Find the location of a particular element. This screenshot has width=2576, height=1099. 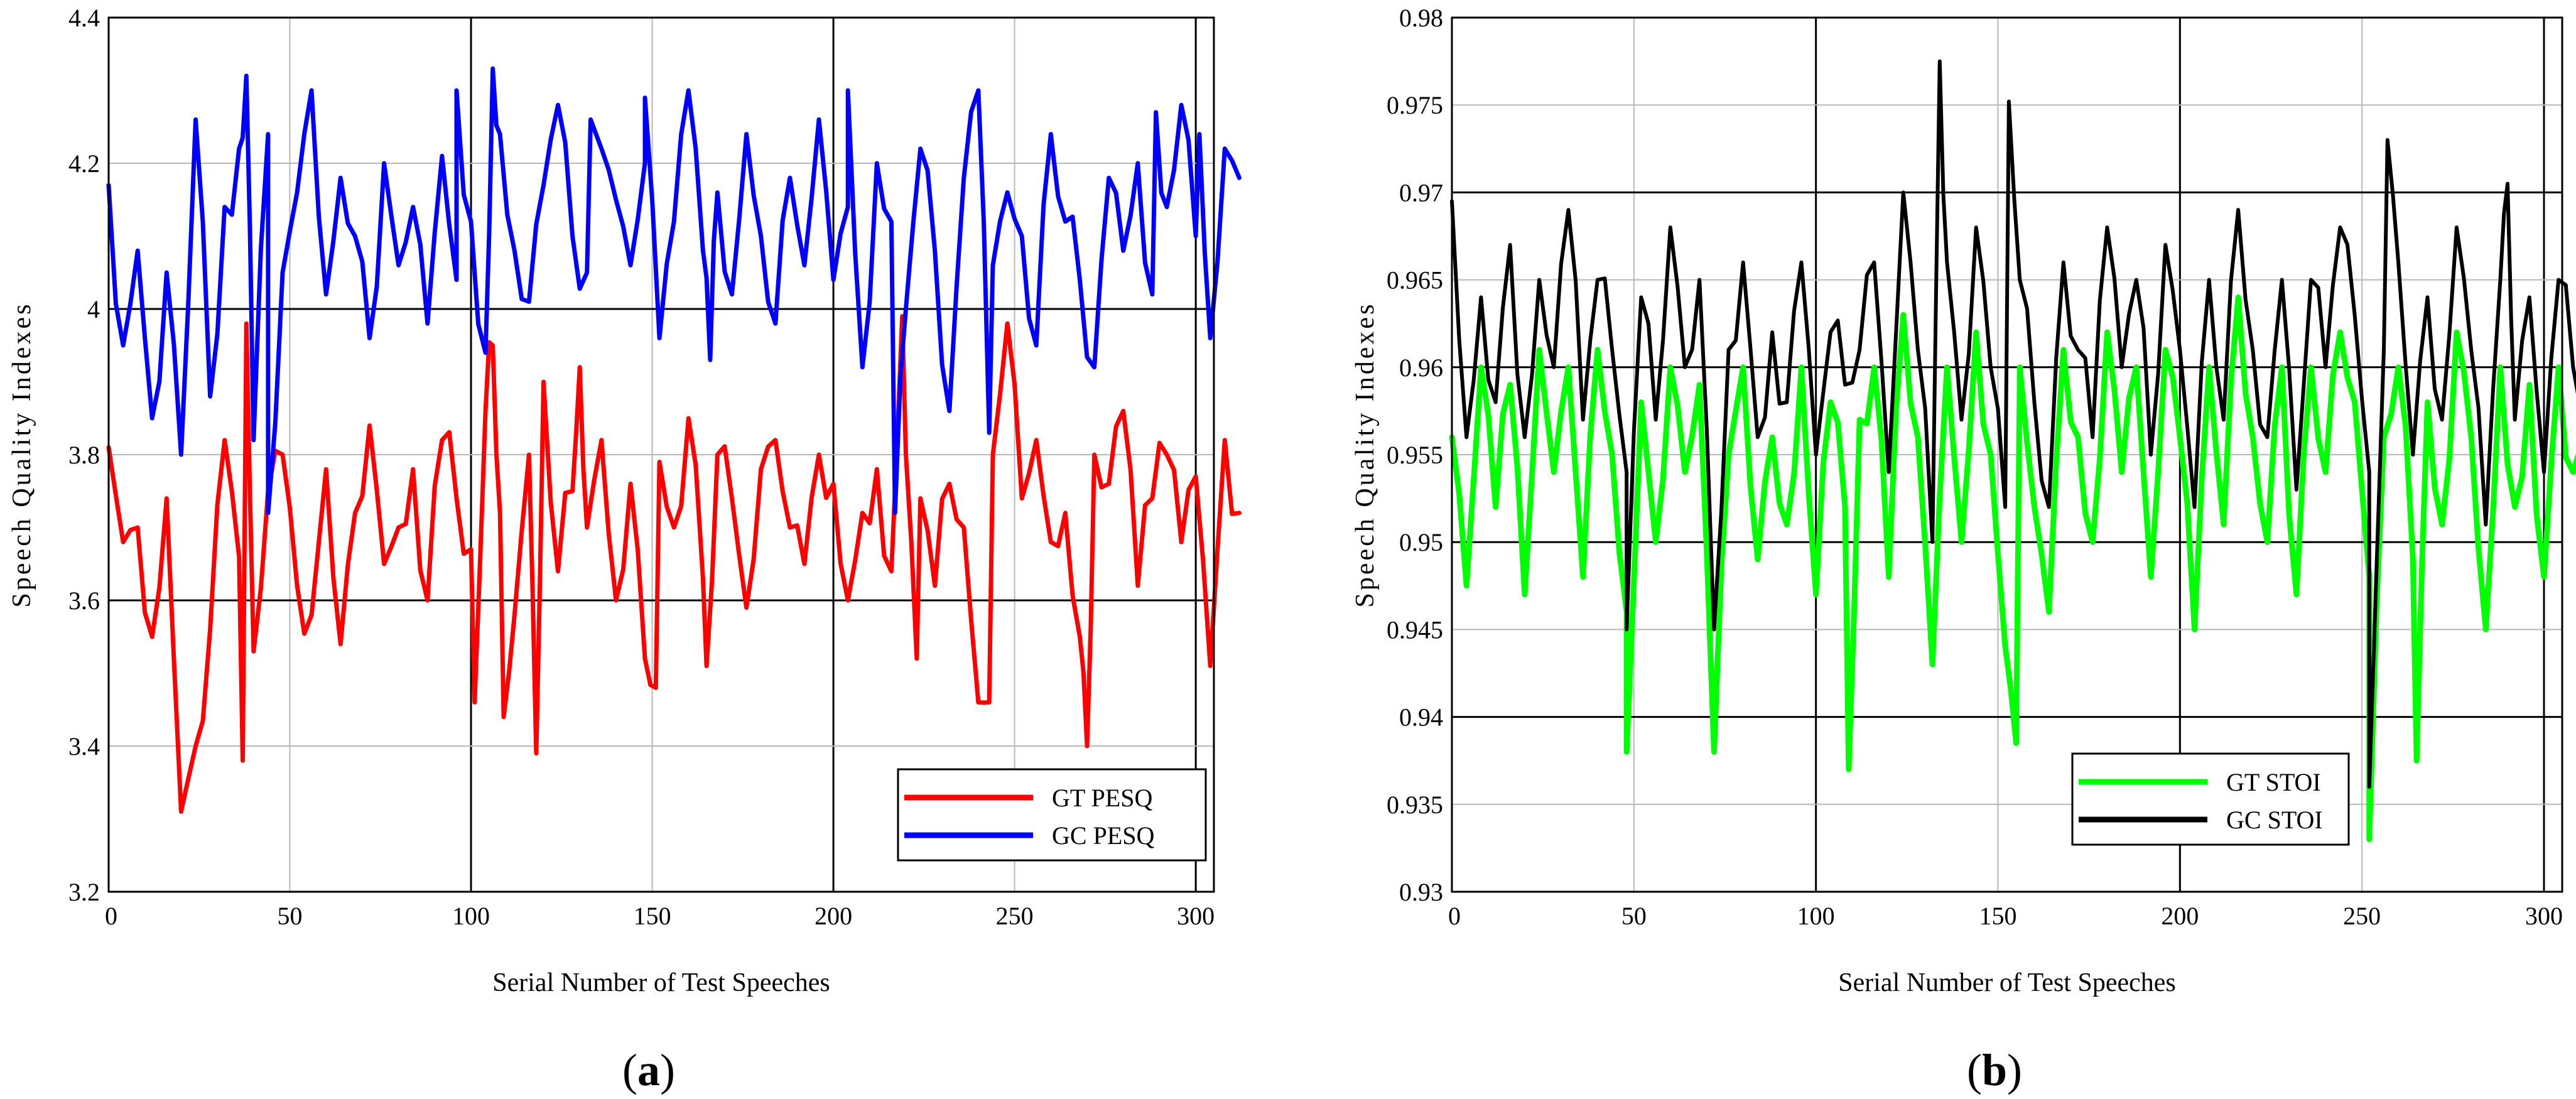

y-axis-label-b: Speech Quality Indexes is located at coordinates (1365, 455).